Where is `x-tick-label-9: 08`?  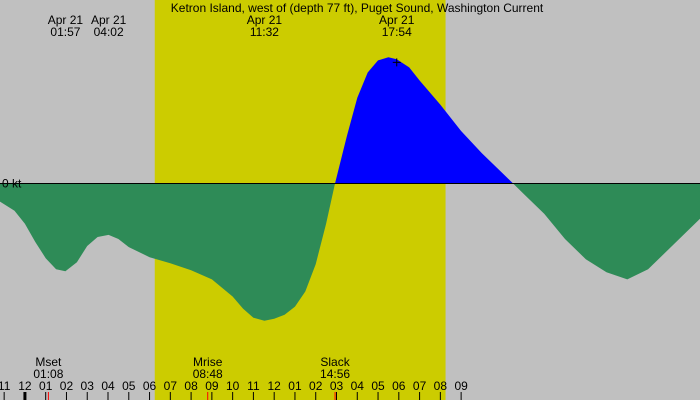
x-tick-label-9: 08 is located at coordinates (191, 386).